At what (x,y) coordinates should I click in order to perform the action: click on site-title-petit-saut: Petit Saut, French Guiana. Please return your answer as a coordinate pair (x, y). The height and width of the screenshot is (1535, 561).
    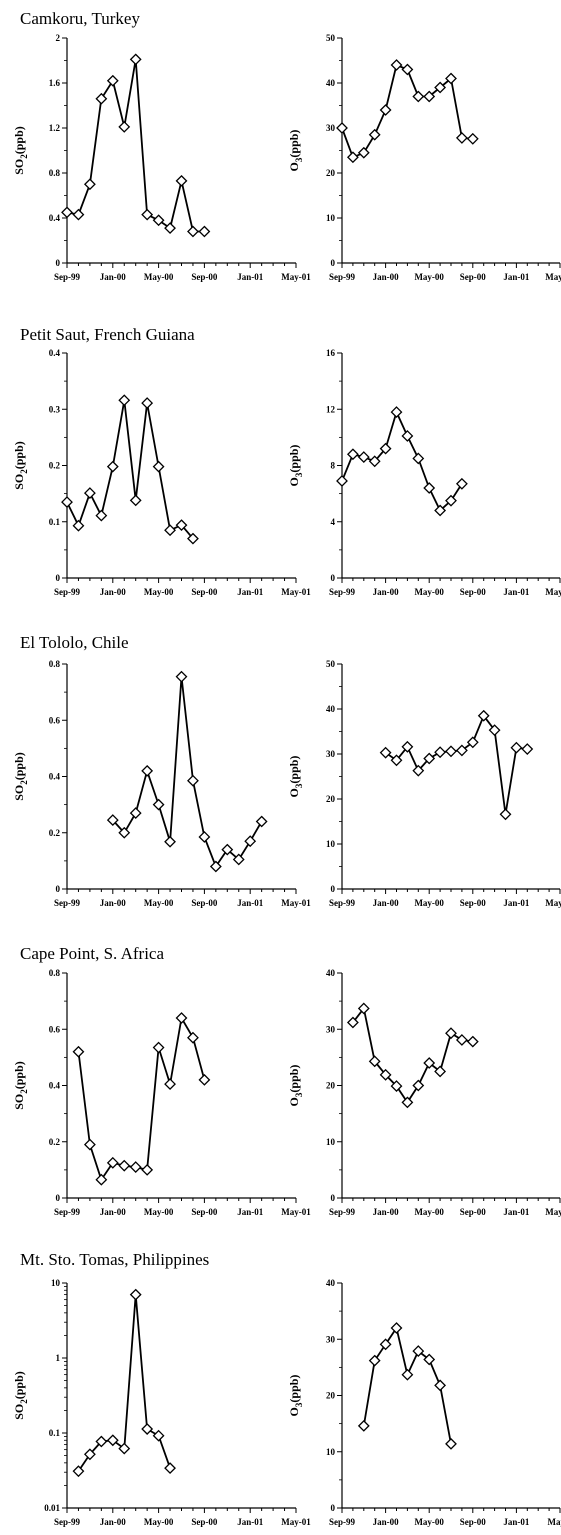
    Looking at the image, I should click on (107, 334).